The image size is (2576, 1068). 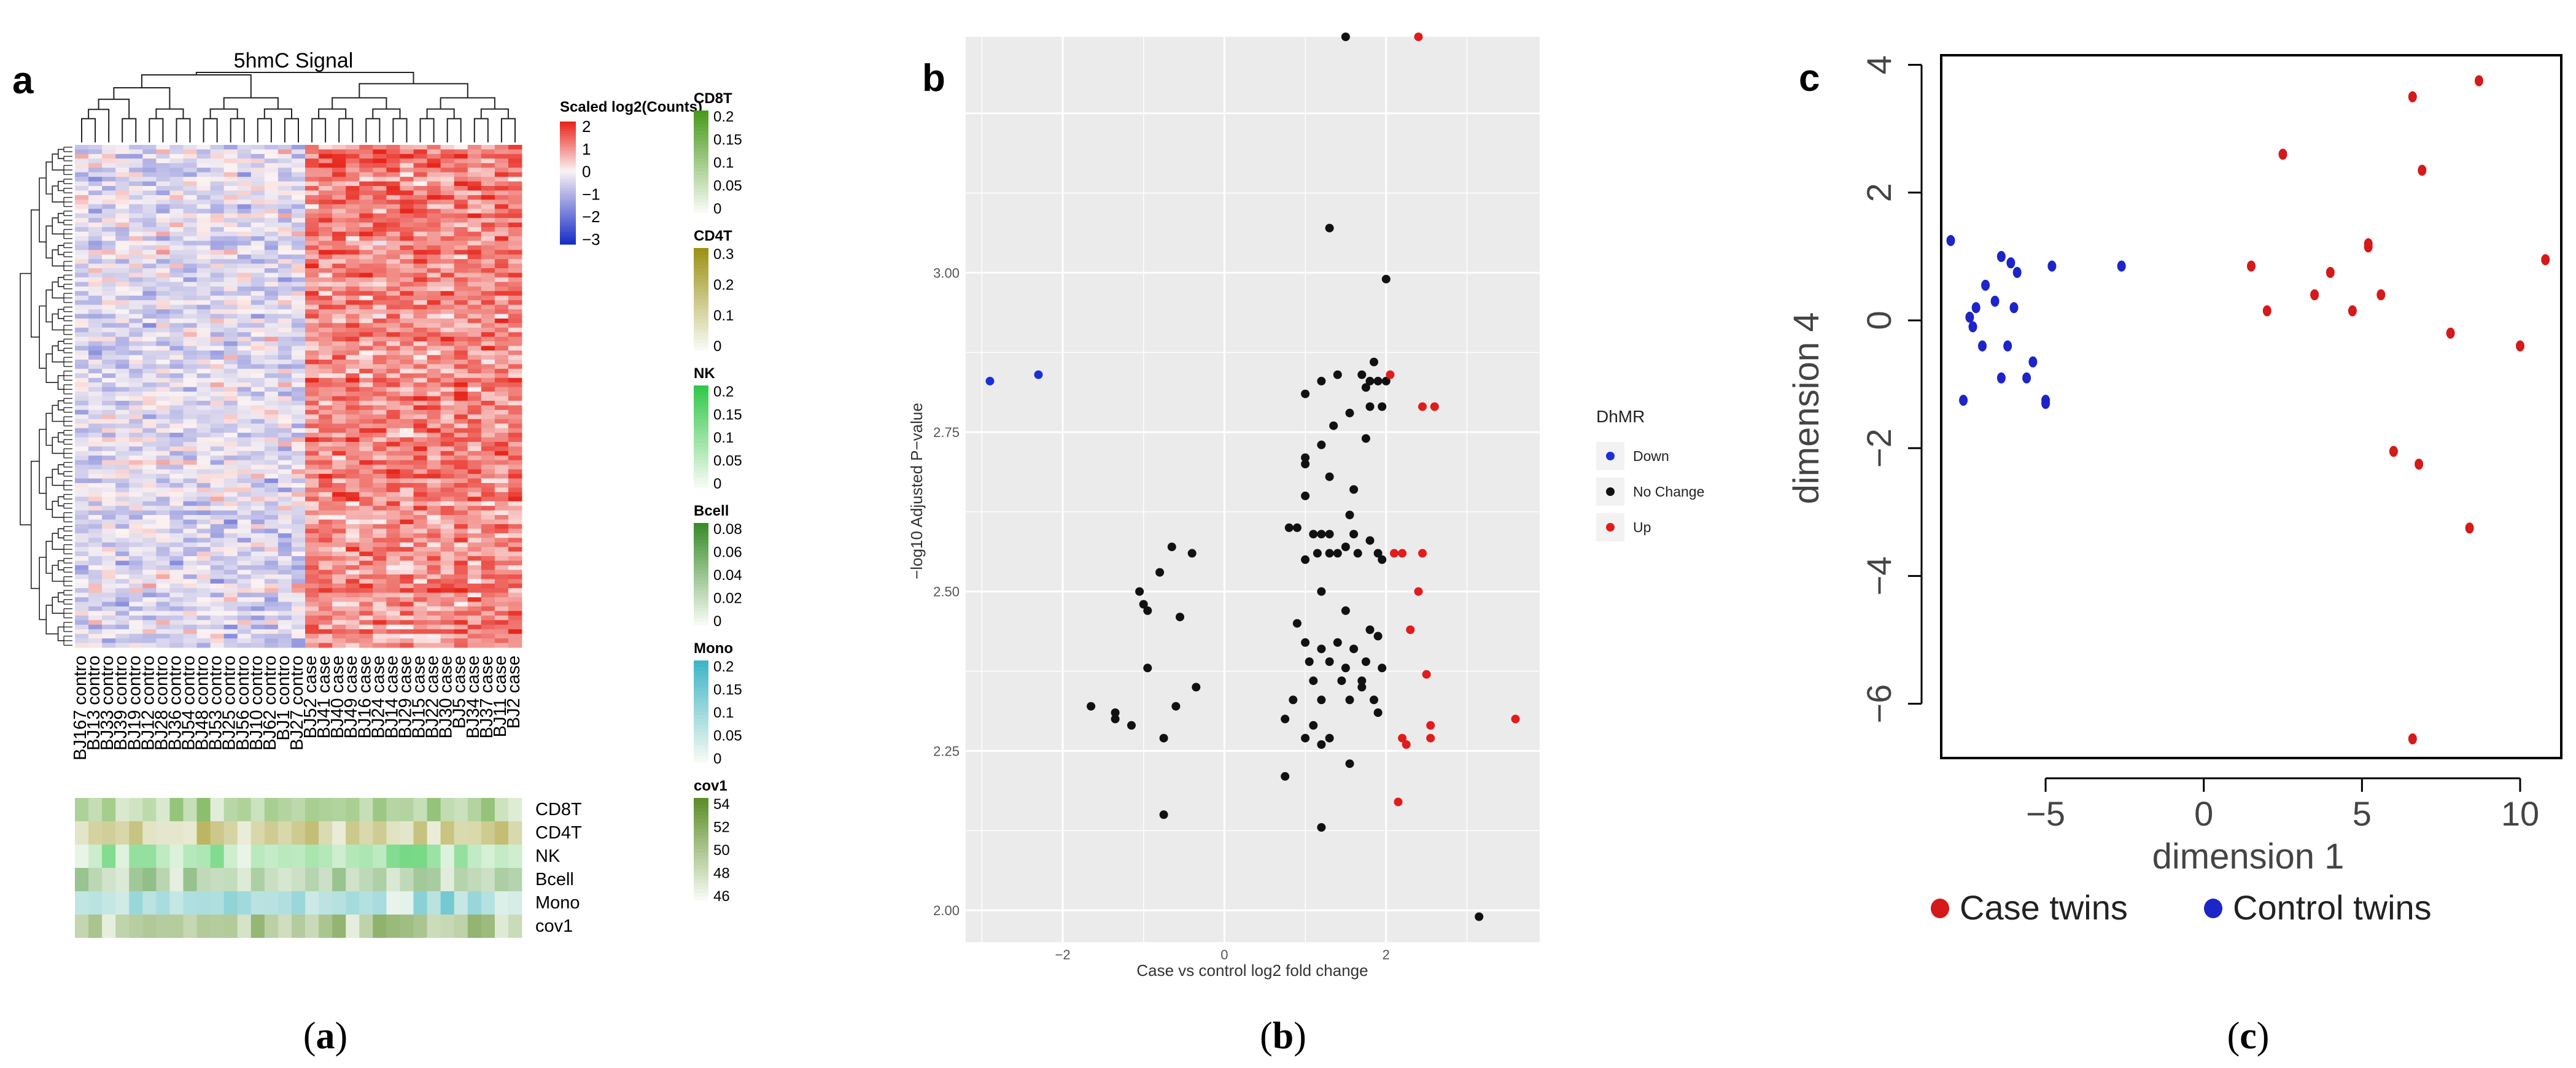 I want to click on mds-point-control-twins, so click(x=1963, y=400).